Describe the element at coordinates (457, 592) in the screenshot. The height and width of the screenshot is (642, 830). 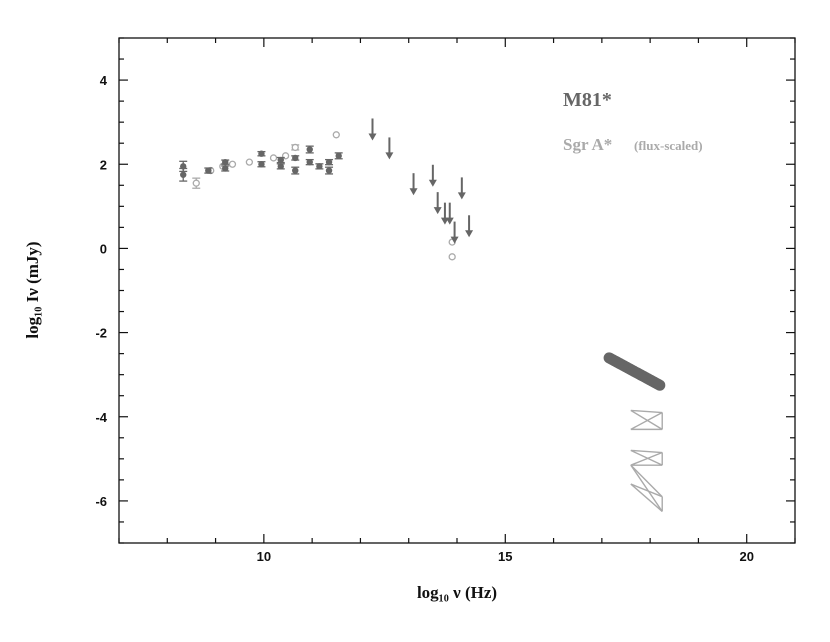
I see `x-axis-title: log₁₀ ν (Hz)` at that location.